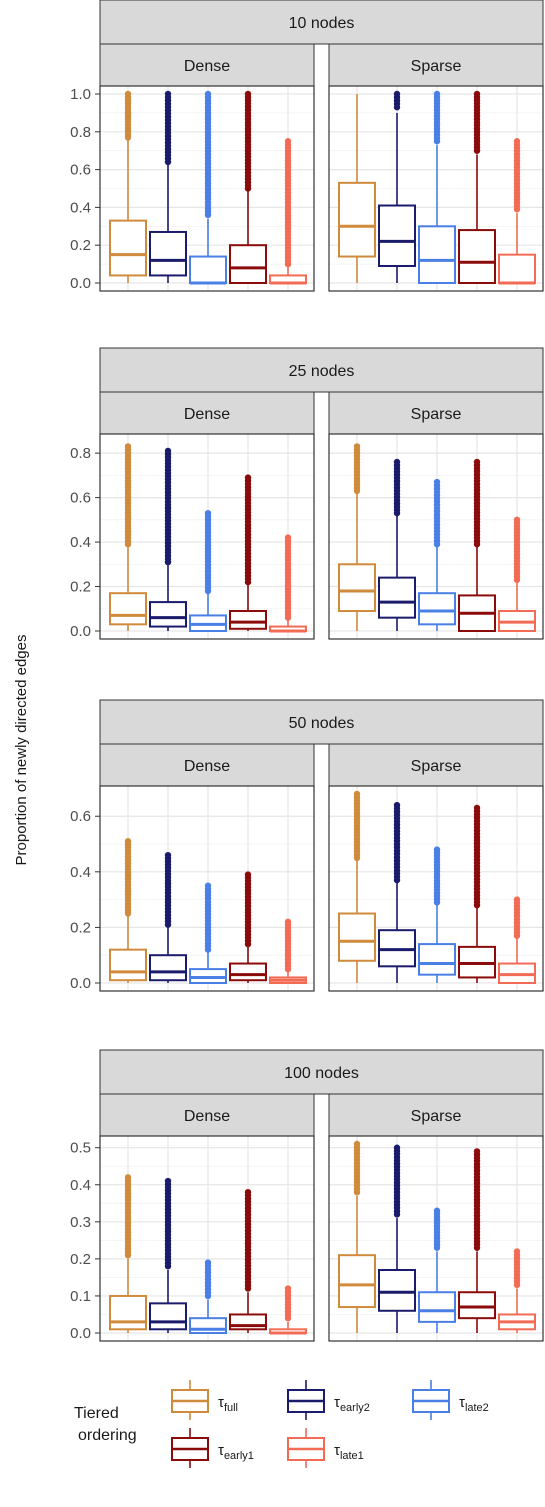 The width and height of the screenshot is (545, 1507). Describe the element at coordinates (96, 1413) in the screenshot. I see `legend-title-line1: Tiered` at that location.